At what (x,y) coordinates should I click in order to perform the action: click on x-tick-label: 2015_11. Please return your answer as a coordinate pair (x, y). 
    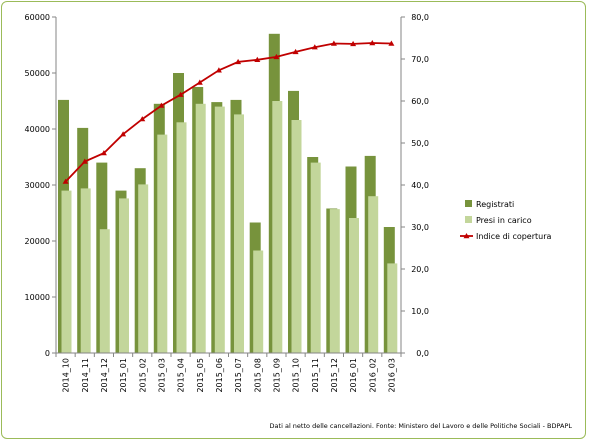
    Looking at the image, I should click on (315, 375).